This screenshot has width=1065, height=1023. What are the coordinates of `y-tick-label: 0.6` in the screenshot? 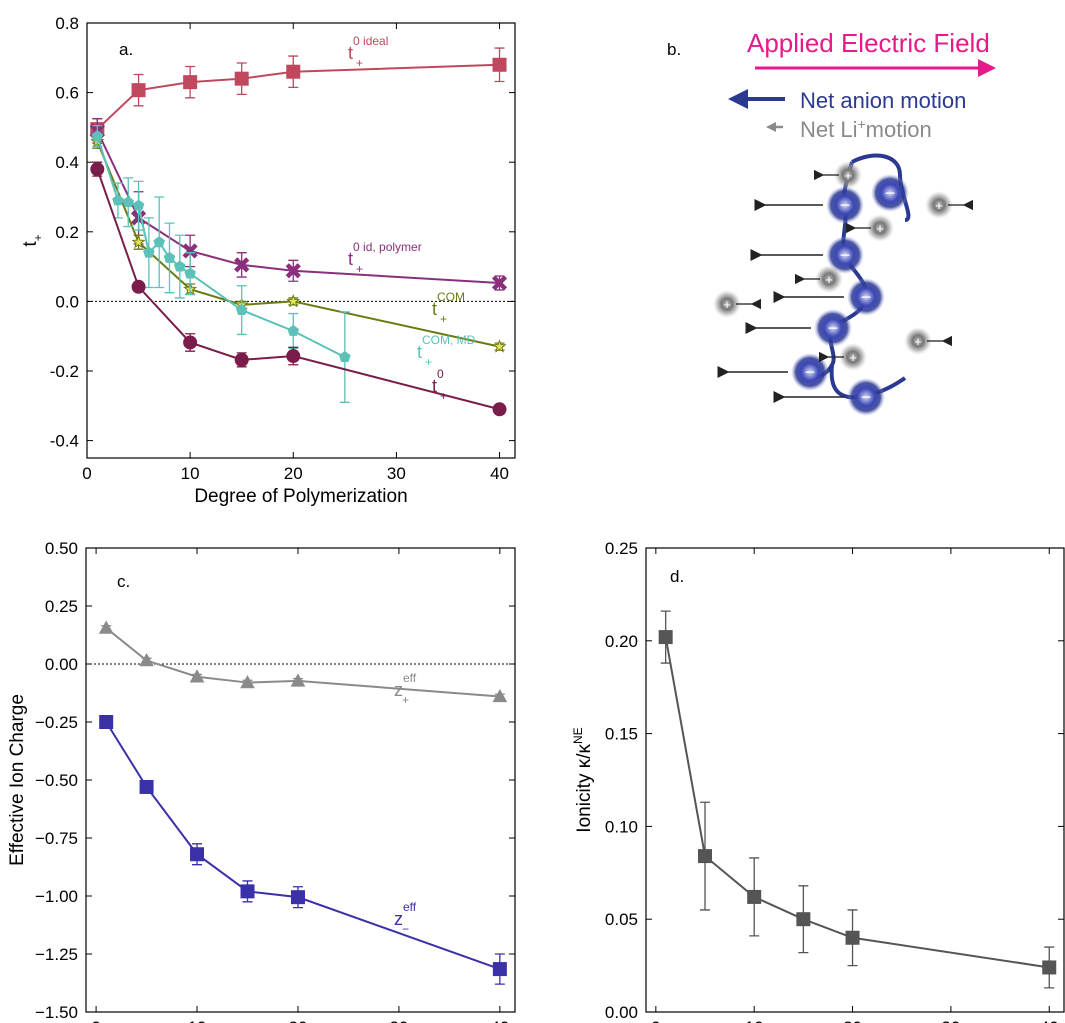 It's located at (67, 93).